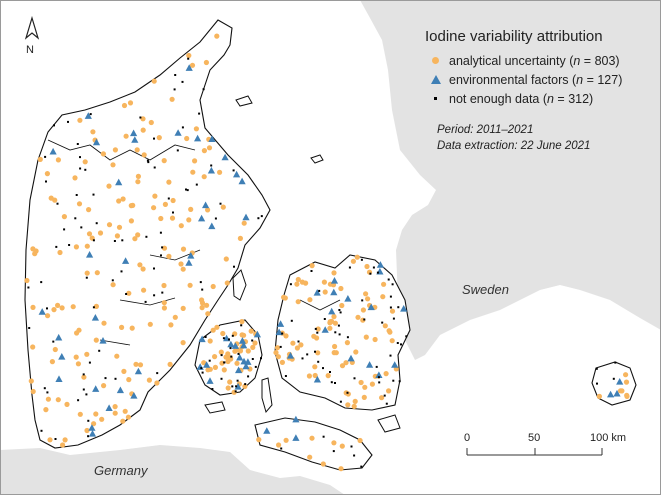  Describe the element at coordinates (526, 80) in the screenshot. I see `legend-item-environmental: environmental factors (n = 127)` at that location.